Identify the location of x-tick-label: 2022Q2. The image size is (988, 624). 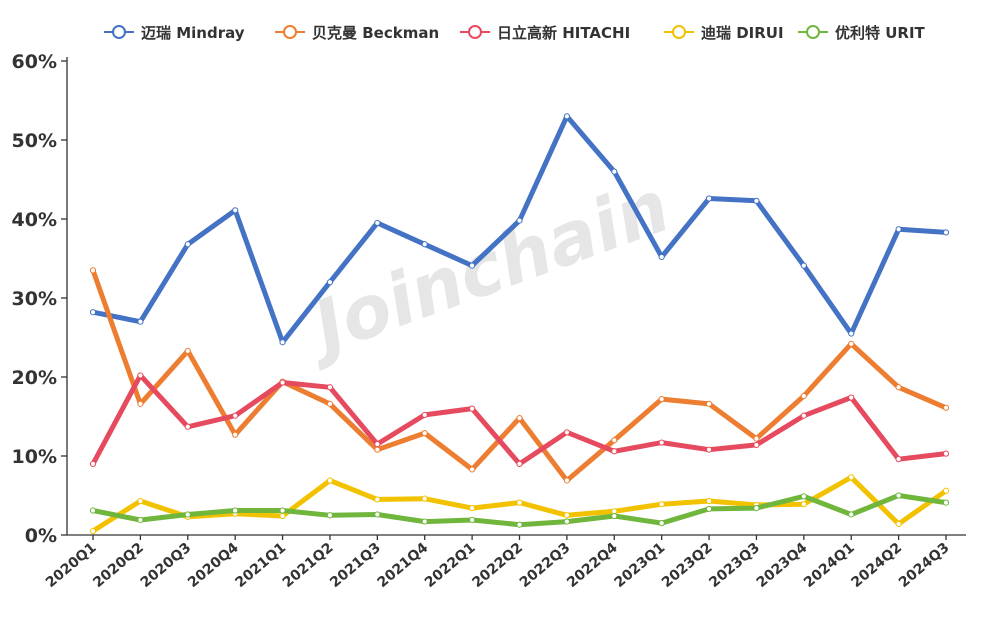
(497, 565).